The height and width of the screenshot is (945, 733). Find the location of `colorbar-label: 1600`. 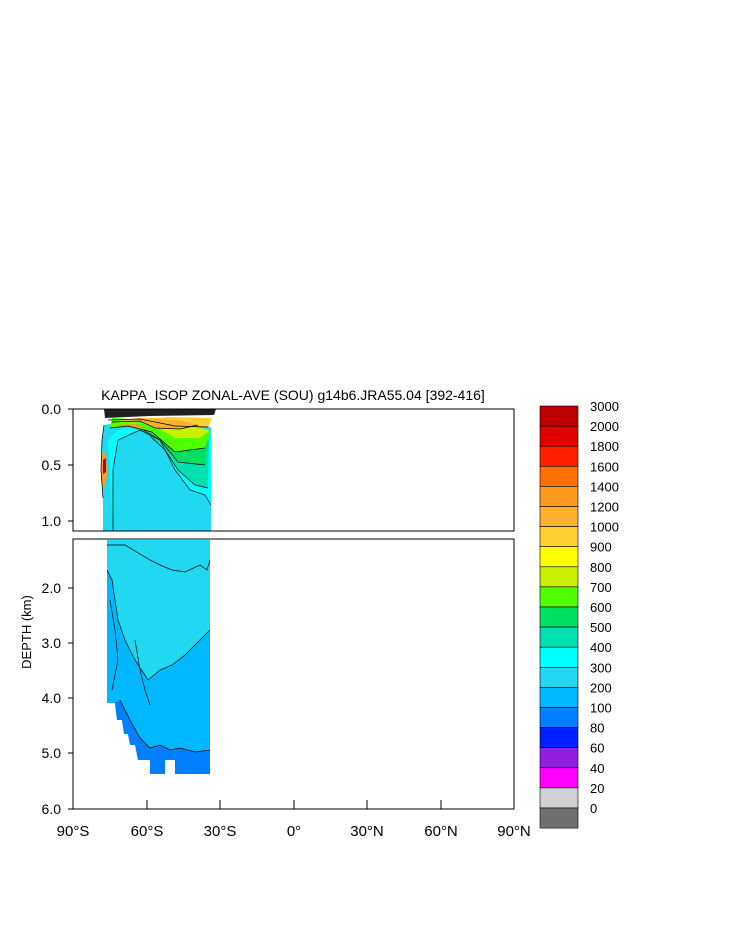

colorbar-label: 1600 is located at coordinates (604, 466).